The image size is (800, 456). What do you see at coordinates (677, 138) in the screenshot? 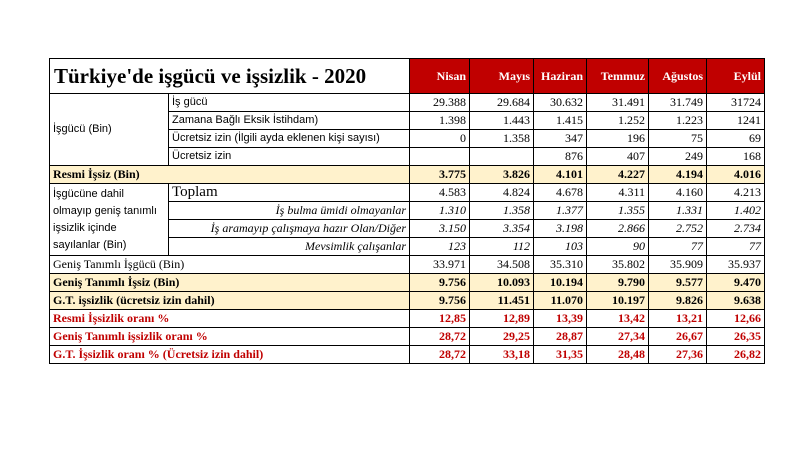
I see `cell: 75` at bounding box center [677, 138].